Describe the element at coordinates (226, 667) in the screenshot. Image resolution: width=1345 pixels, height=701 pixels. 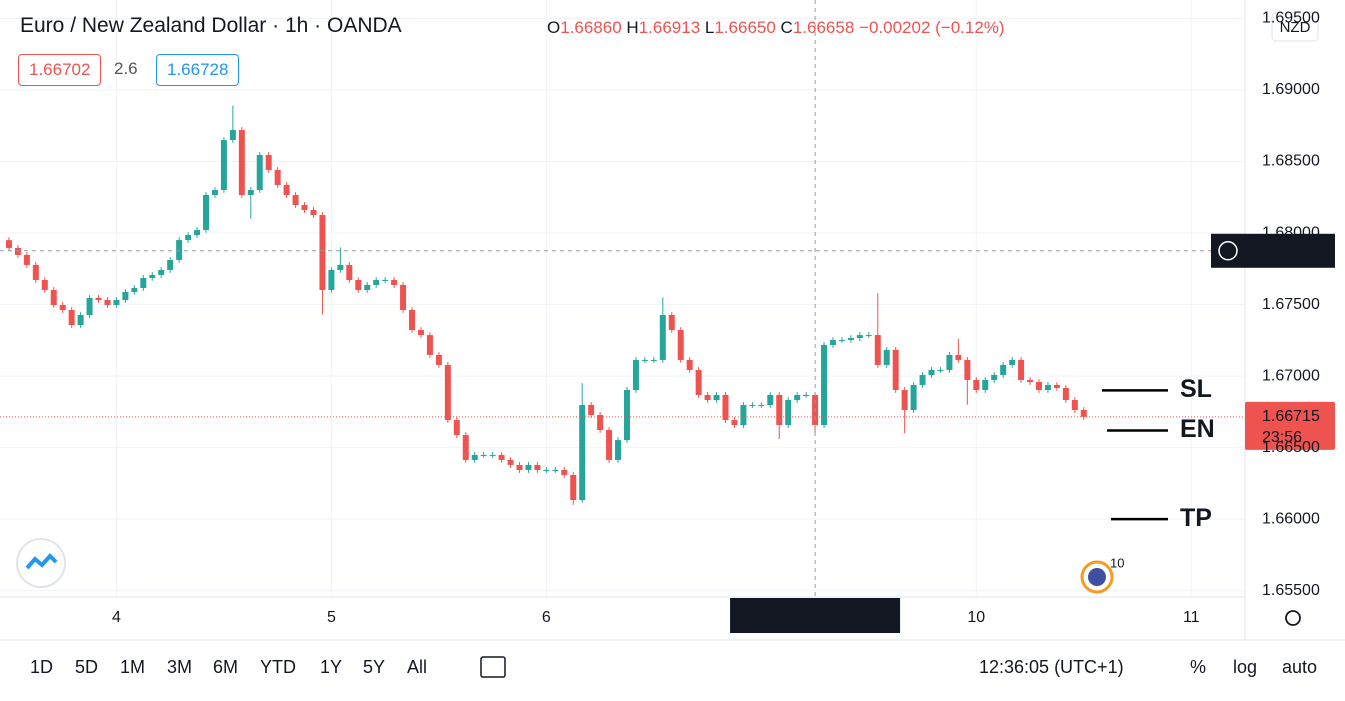
I see `range-button: 6M` at that location.